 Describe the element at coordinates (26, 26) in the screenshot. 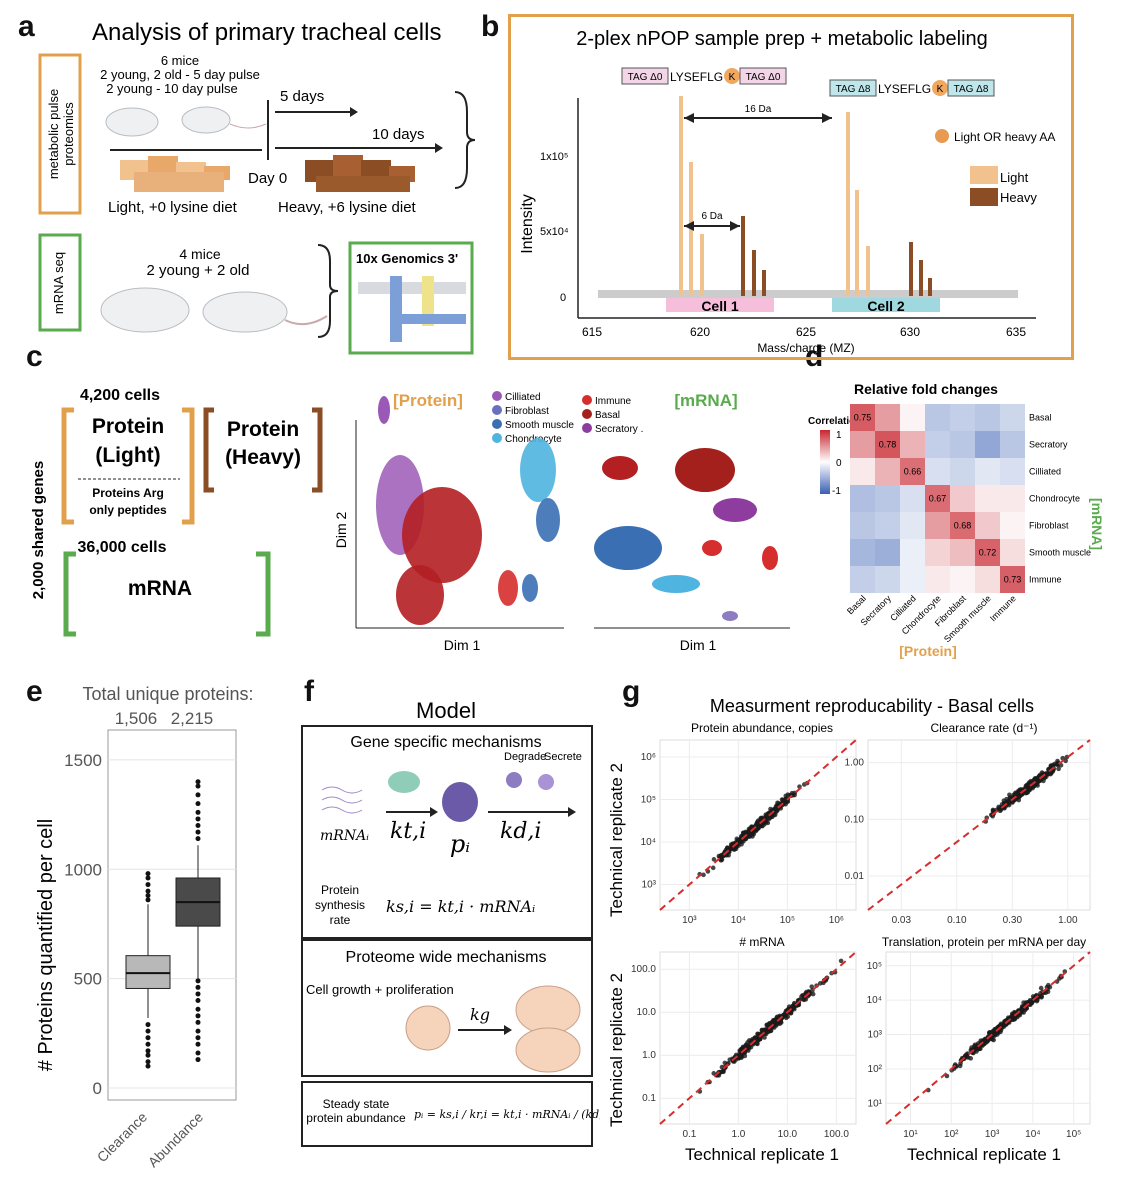

I see `panel-letter-a: a` at that location.